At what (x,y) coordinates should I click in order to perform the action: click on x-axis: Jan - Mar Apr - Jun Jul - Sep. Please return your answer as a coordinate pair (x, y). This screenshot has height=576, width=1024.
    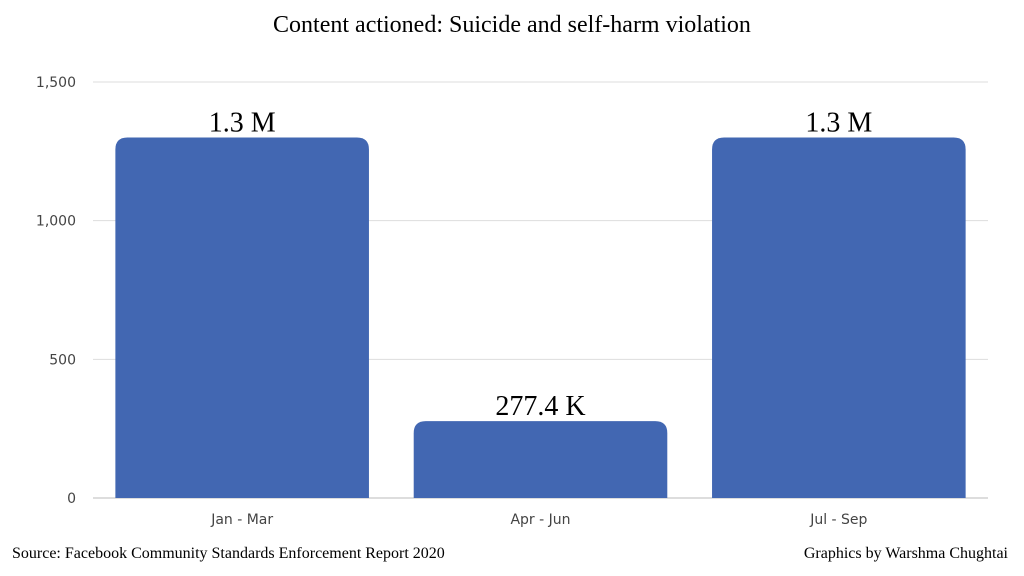
    Looking at the image, I should click on (538, 520).